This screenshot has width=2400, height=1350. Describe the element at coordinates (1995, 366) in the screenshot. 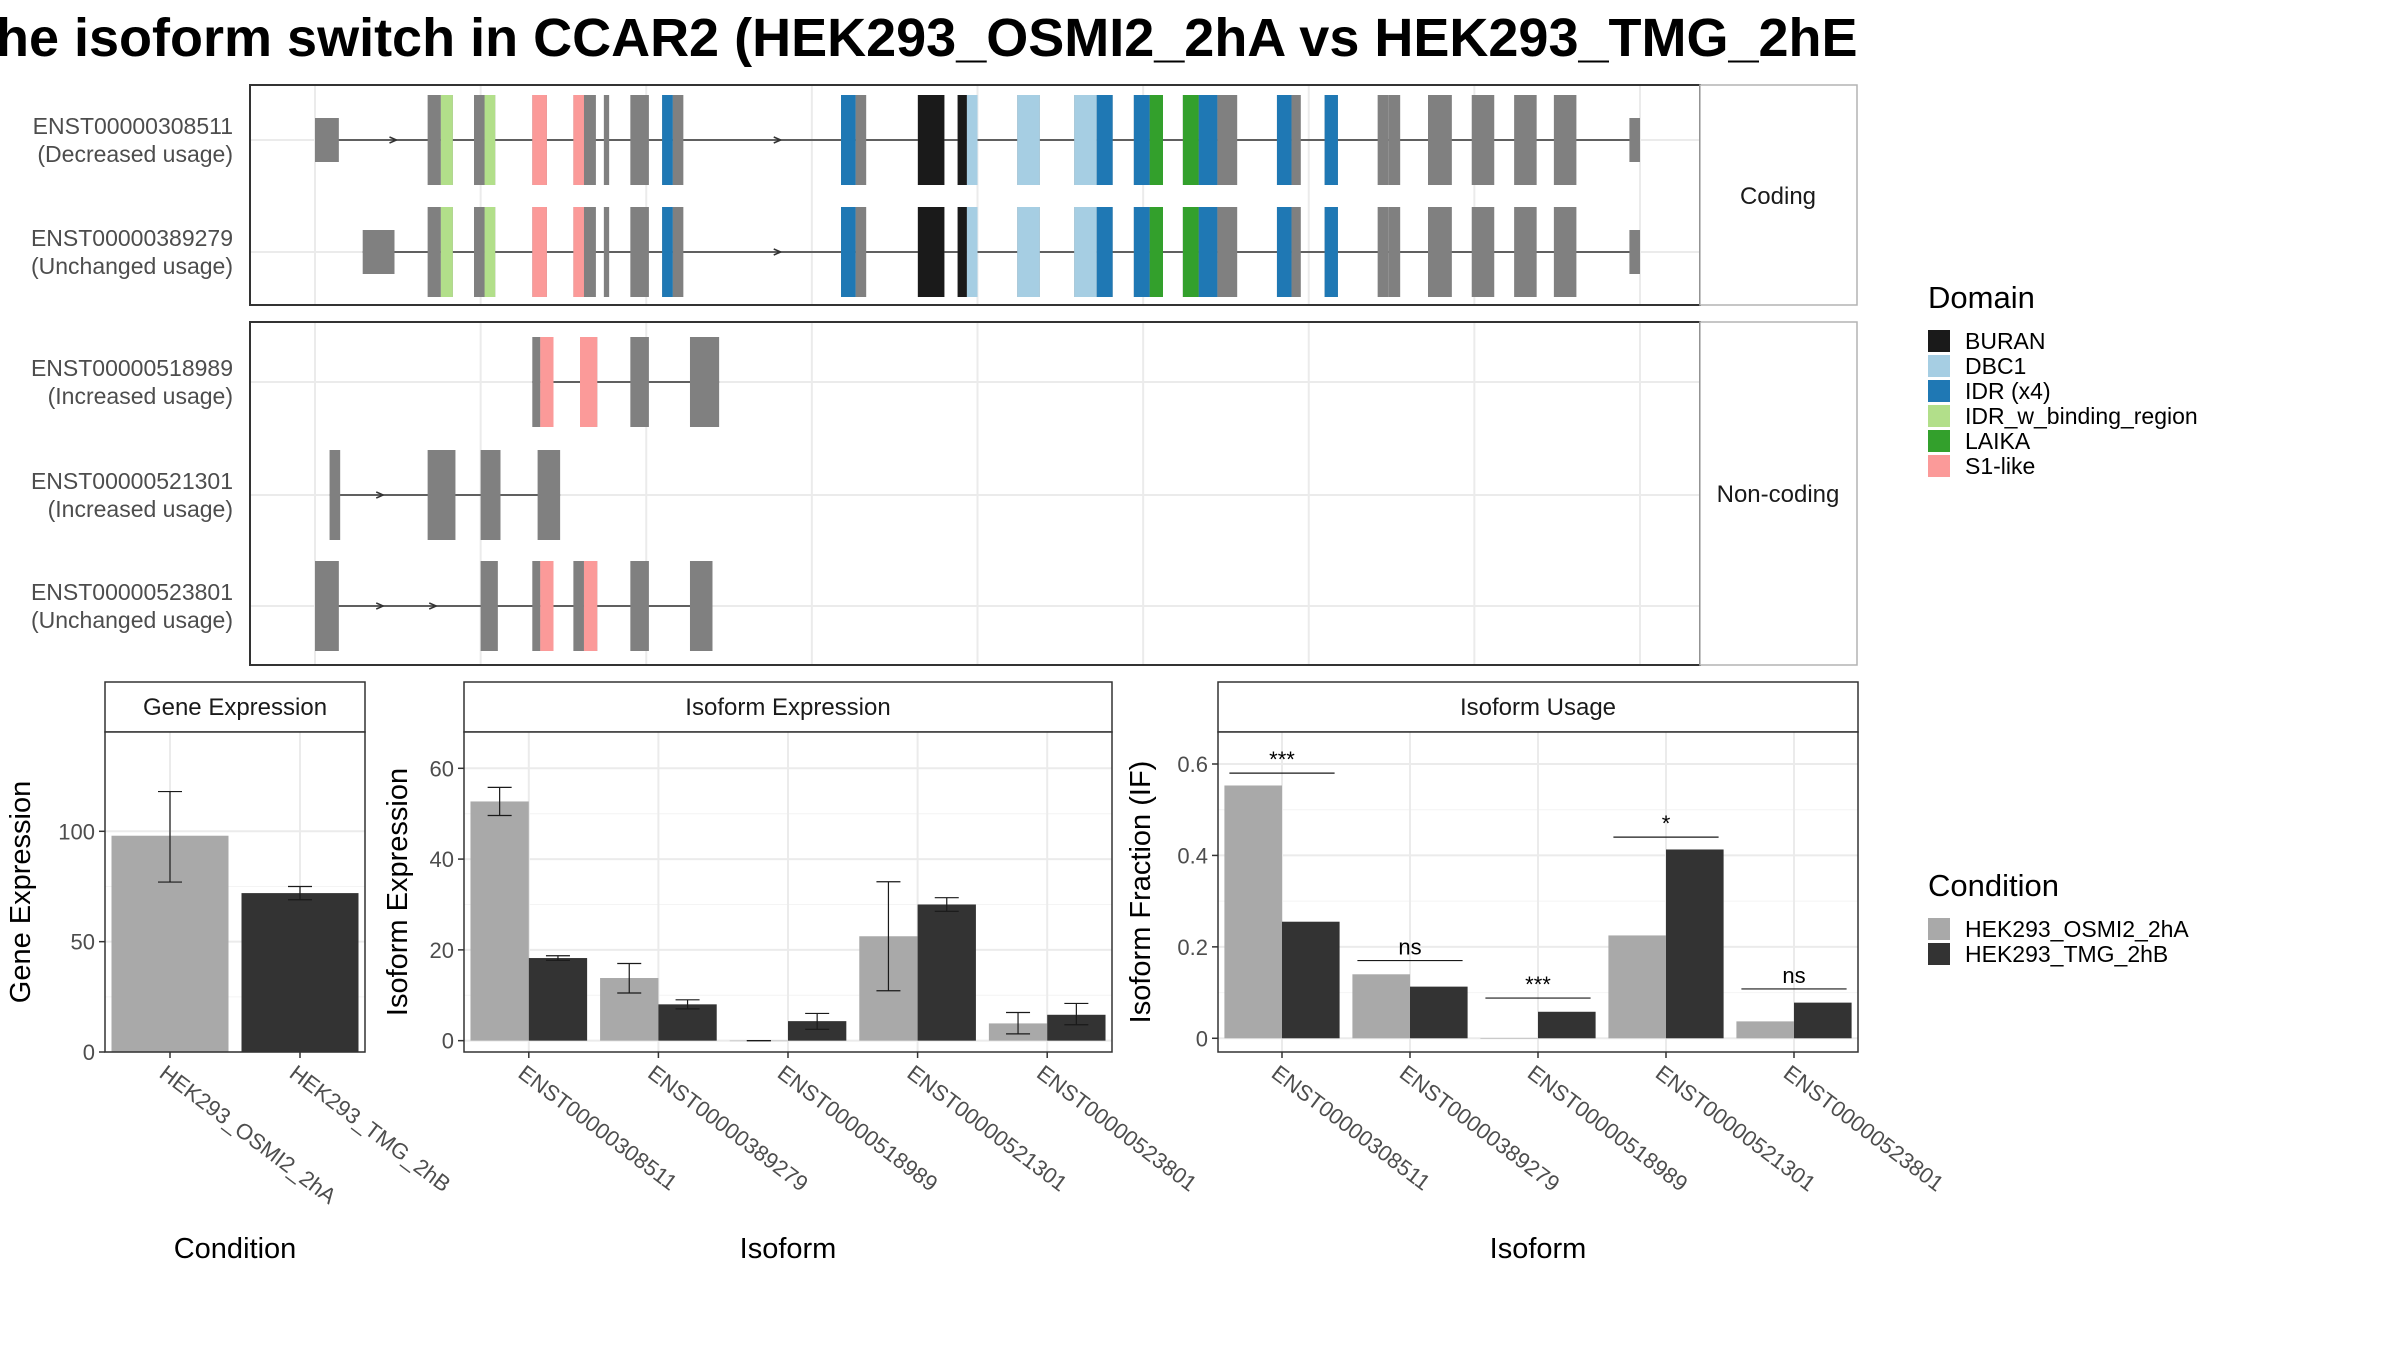

I see `legend-label: DBC1` at that location.